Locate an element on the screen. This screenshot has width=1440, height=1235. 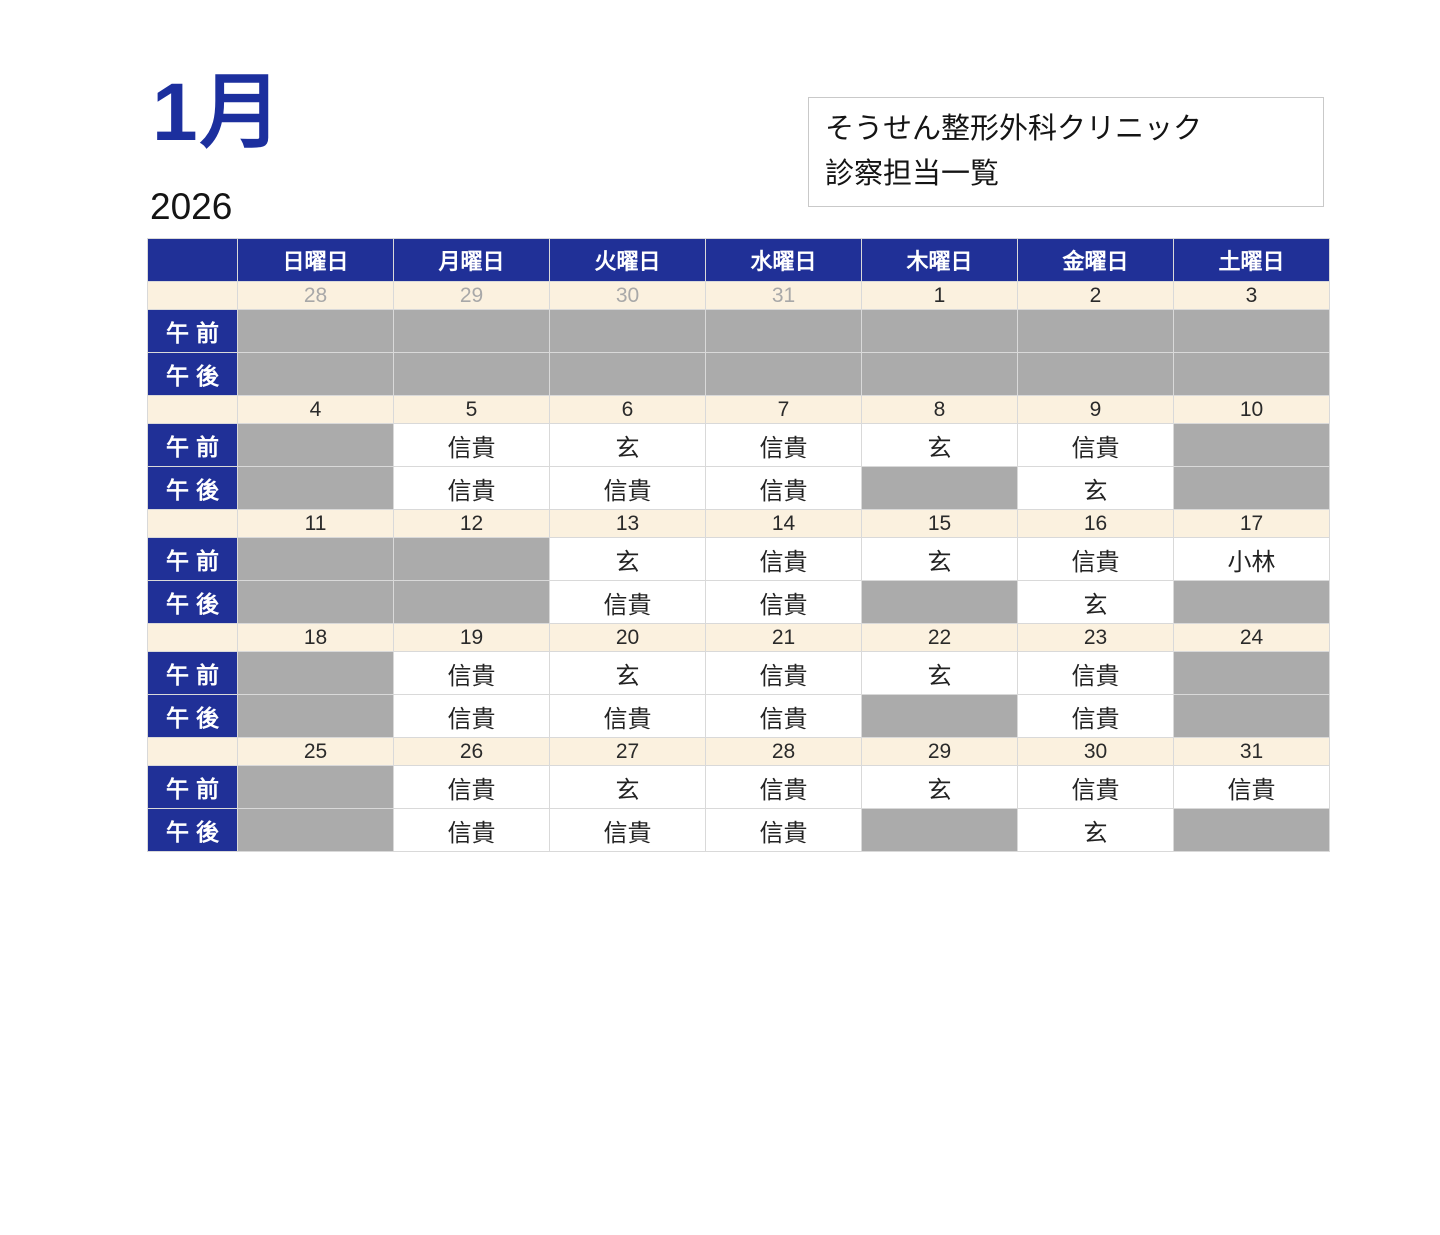
weekday-header: 火曜日 is located at coordinates (627, 260).